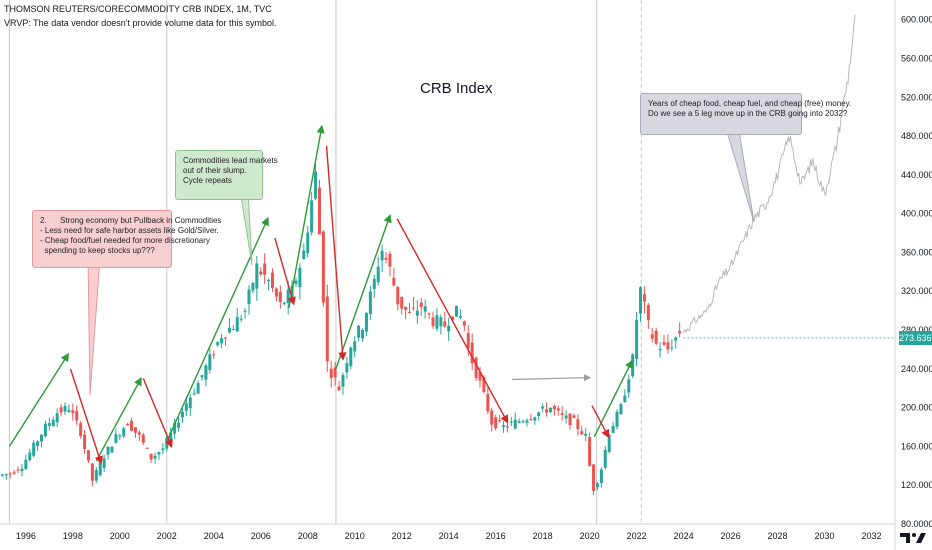  What do you see at coordinates (449, 536) in the screenshot?
I see `x-tick-label: 2014` at bounding box center [449, 536].